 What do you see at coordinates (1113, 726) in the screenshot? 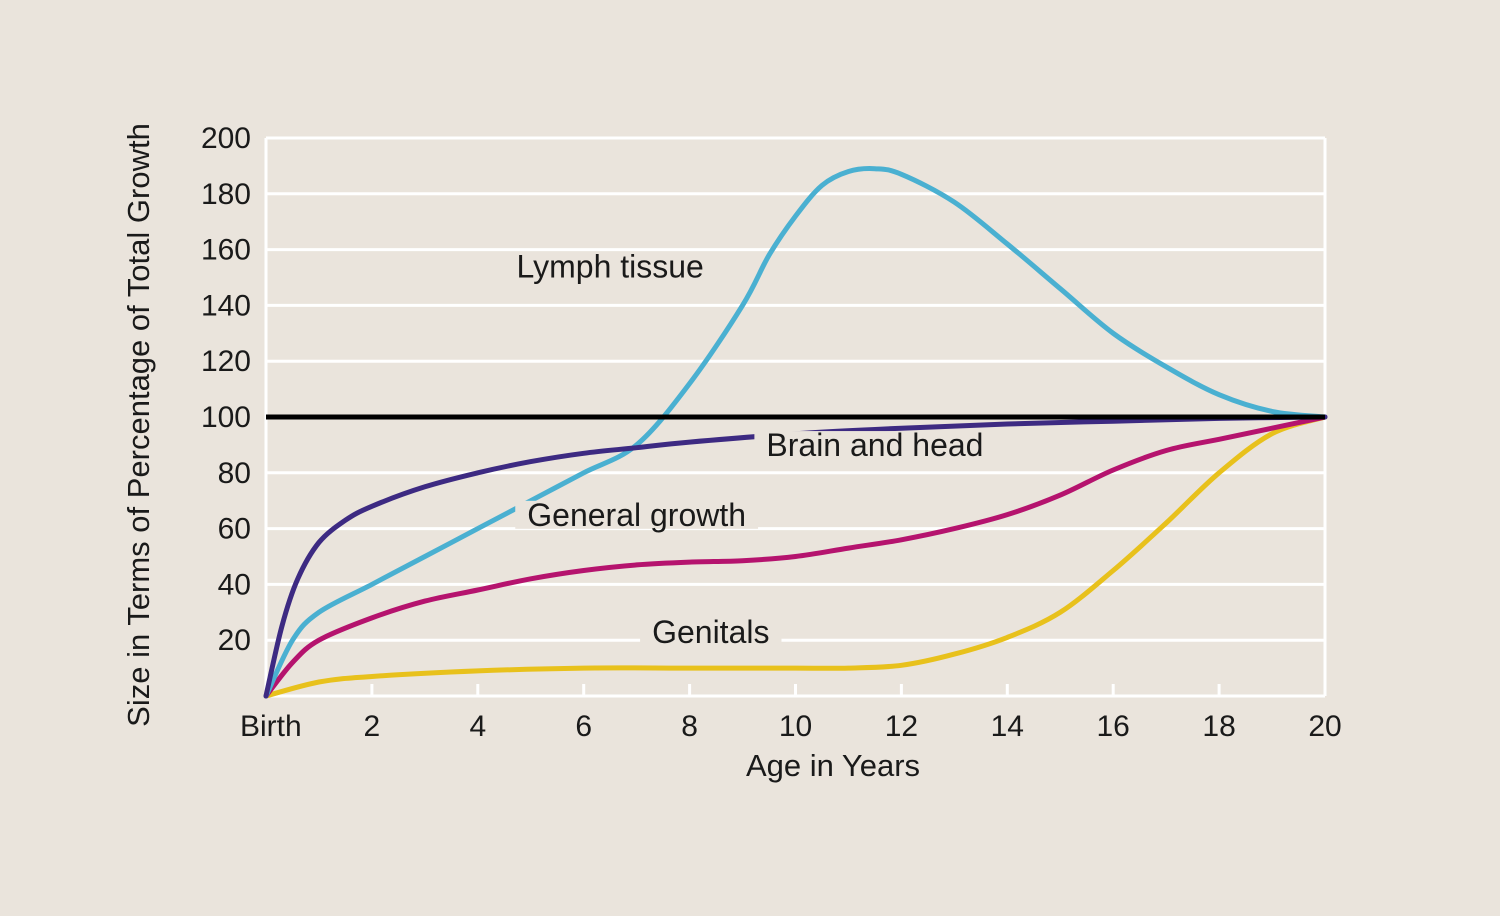
I see `x-tick-label-16: 16` at bounding box center [1113, 726].